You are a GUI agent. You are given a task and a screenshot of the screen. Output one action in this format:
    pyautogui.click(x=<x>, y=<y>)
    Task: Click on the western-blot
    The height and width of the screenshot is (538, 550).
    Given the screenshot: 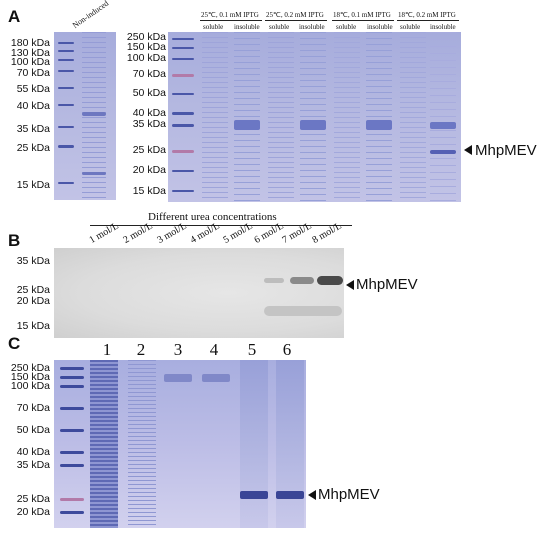 What is the action you would take?
    pyautogui.click(x=199, y=293)
    